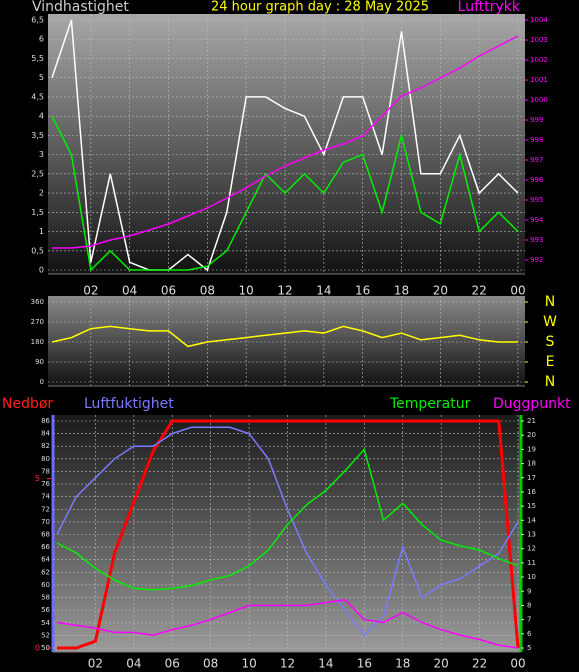 The width and height of the screenshot is (579, 672). What do you see at coordinates (37, 58) in the screenshot?
I see `y-tick-label: 5,5` at bounding box center [37, 58].